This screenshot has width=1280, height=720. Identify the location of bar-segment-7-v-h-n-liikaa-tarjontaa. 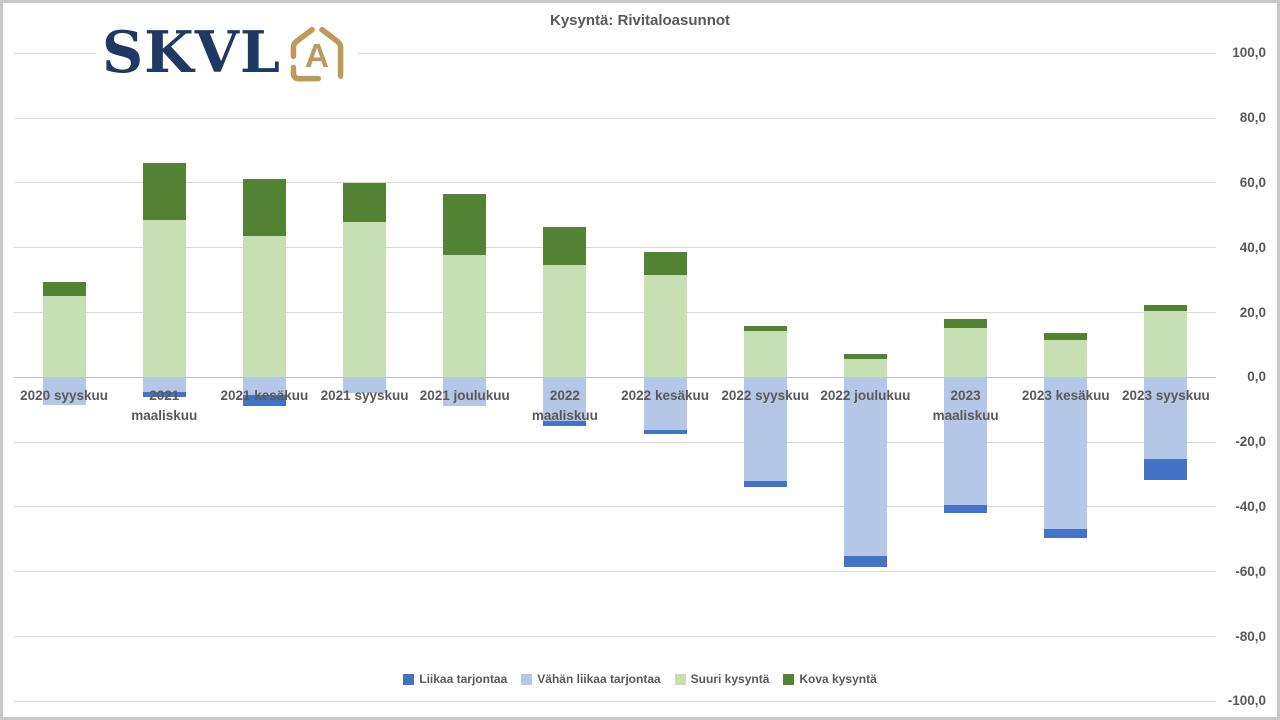
(765, 429).